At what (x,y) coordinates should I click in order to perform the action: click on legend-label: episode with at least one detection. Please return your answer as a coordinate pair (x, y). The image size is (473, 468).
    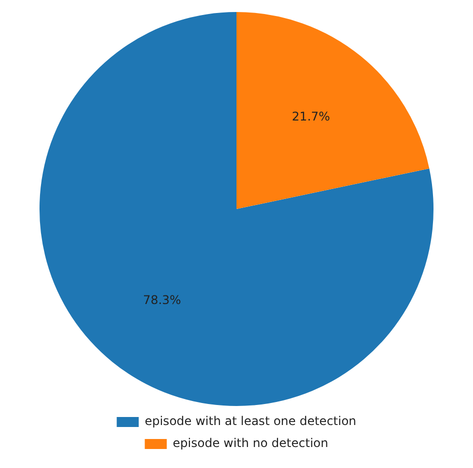
    Looking at the image, I should click on (250, 421).